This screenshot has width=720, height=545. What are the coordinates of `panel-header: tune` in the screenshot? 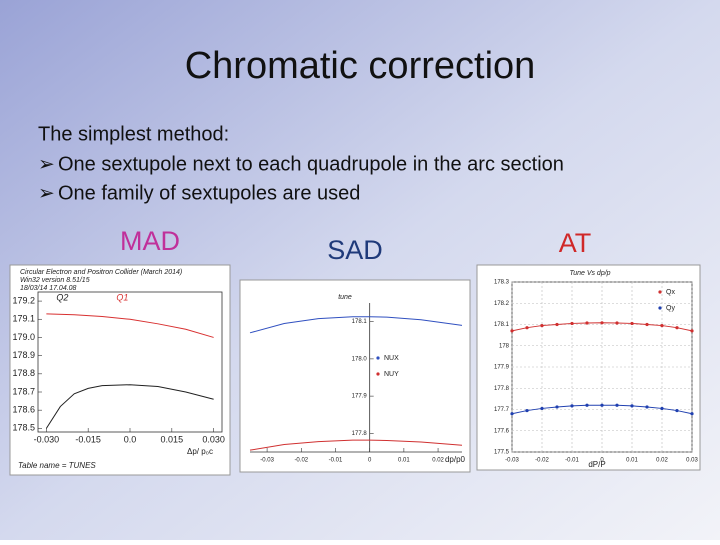 It's located at (345, 297).